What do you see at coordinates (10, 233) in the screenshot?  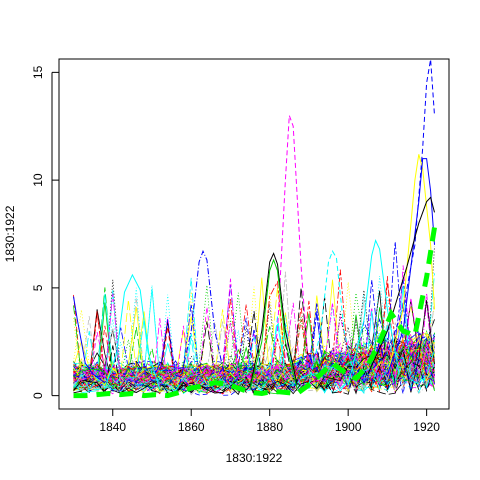 I see `y-axis-label: 1830:1922` at bounding box center [10, 233].